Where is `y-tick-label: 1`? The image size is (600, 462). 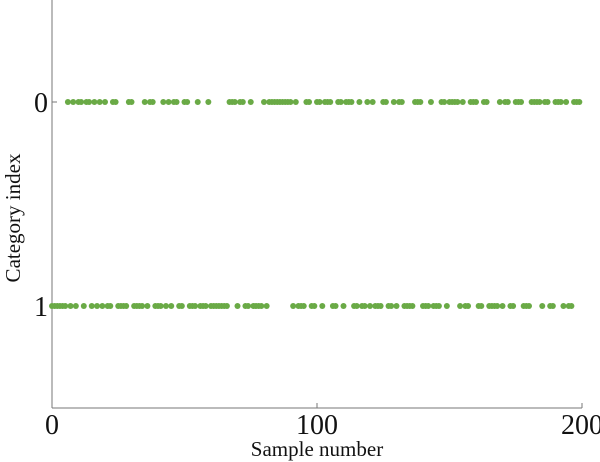
y-tick-label: 1 is located at coordinates (41, 307).